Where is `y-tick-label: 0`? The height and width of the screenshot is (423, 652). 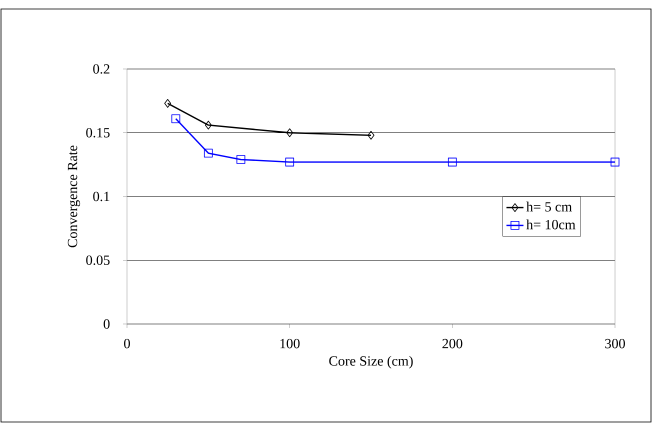 y-tick-label: 0 is located at coordinates (107, 324).